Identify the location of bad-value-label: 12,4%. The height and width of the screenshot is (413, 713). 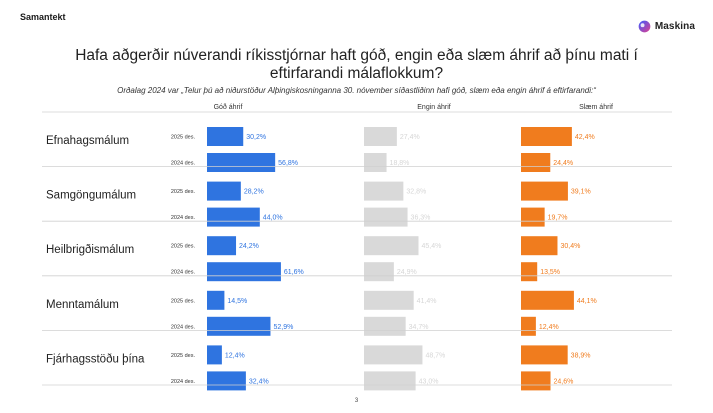
(549, 327).